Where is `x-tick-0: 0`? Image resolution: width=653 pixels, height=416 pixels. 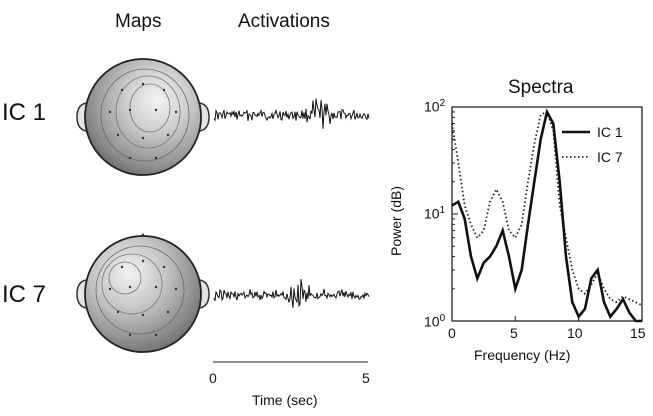
x-tick-0: 0 is located at coordinates (452, 333).